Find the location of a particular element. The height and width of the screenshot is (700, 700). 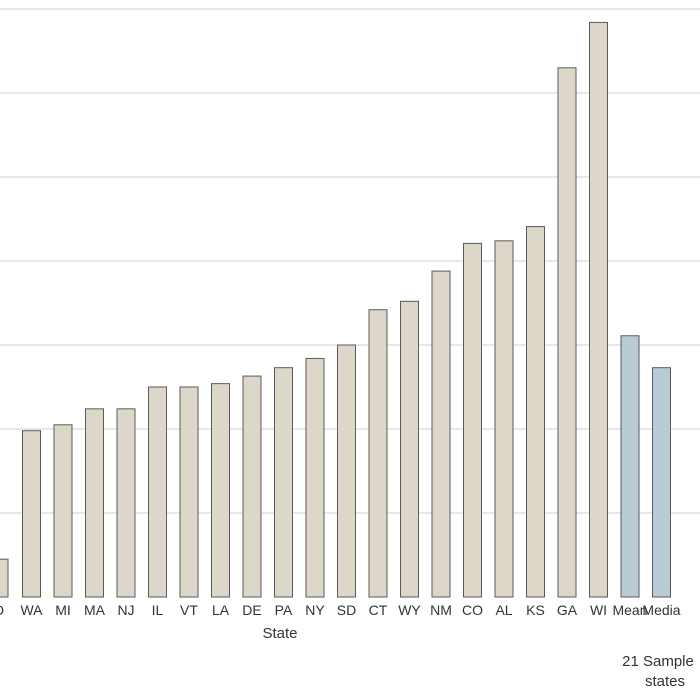

bar-wi is located at coordinates (598, 309).